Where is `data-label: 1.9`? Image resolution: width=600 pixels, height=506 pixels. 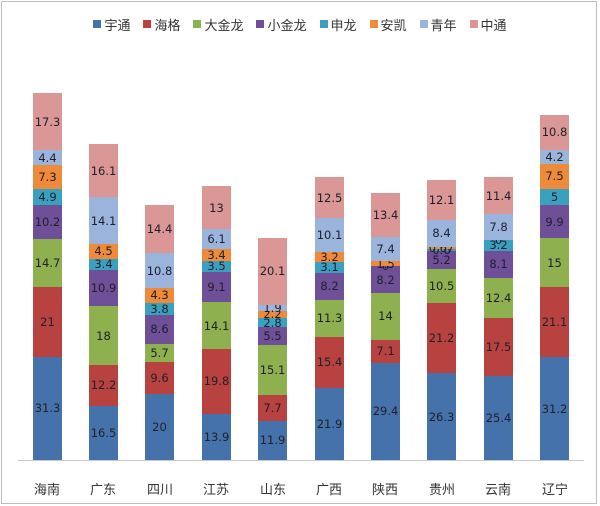
data-label: 1.9 is located at coordinates (272, 307).